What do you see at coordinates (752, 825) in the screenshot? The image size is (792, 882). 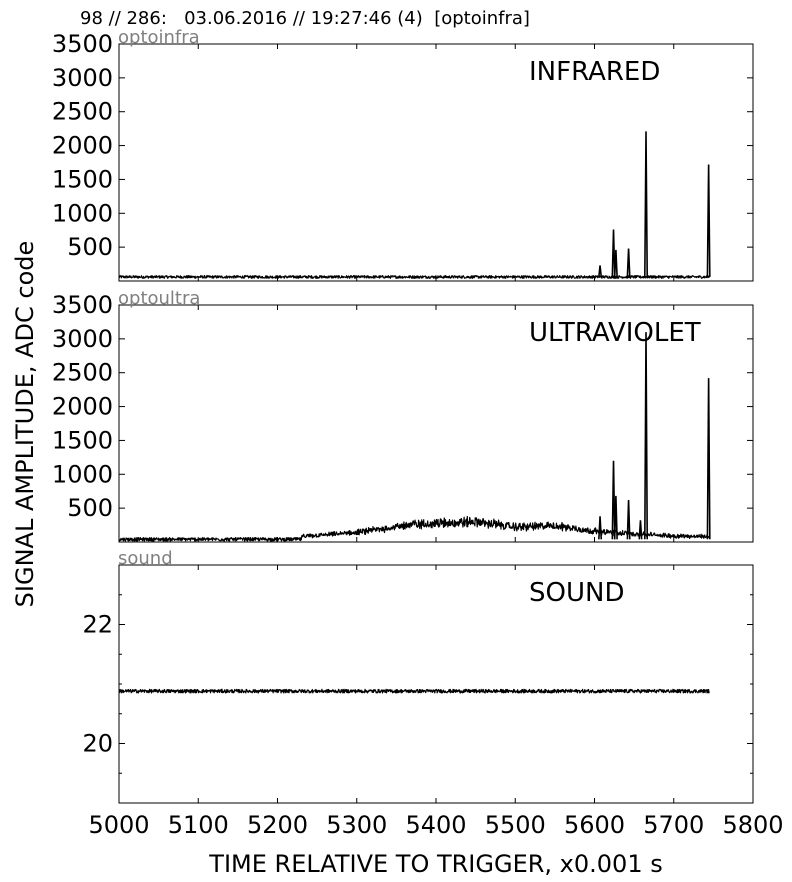 I see `x-tick-label: 5800` at bounding box center [752, 825].